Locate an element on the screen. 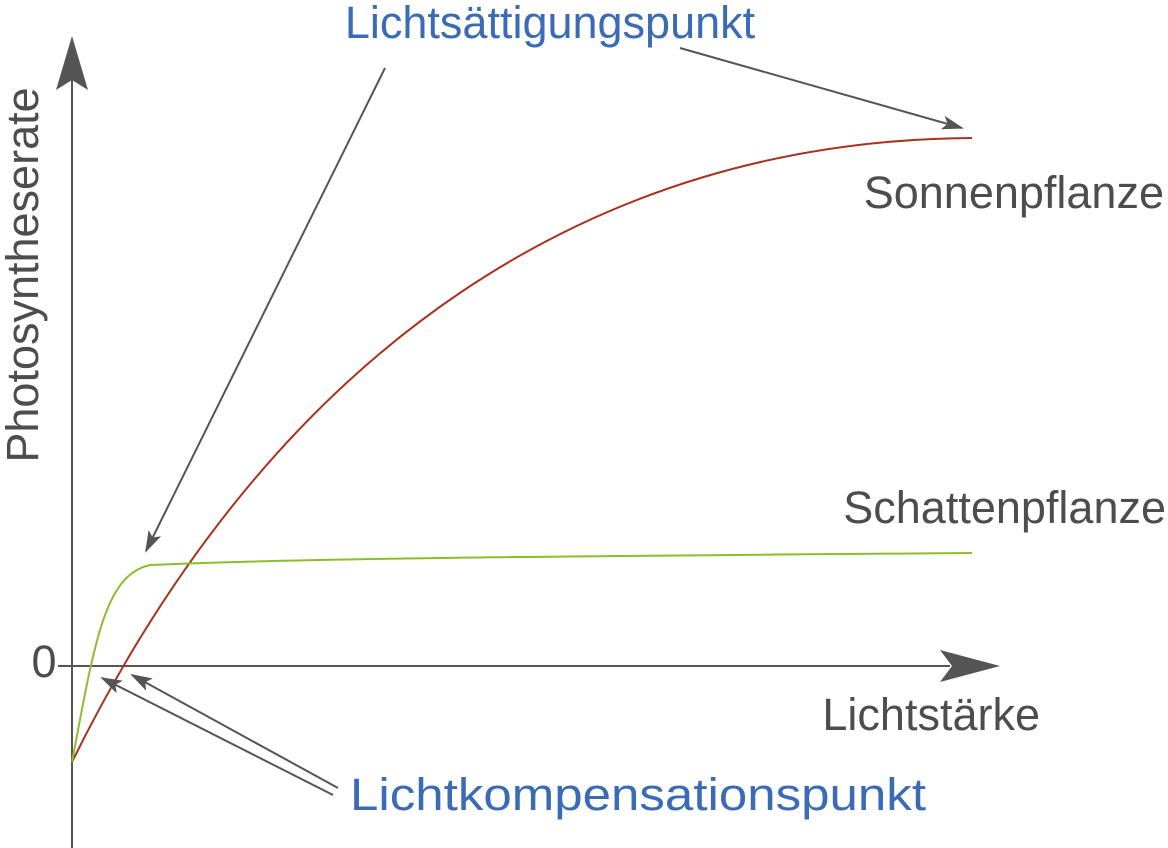 The image size is (1168, 848). y-axis-label: Photosyntheserate is located at coordinates (24, 274).